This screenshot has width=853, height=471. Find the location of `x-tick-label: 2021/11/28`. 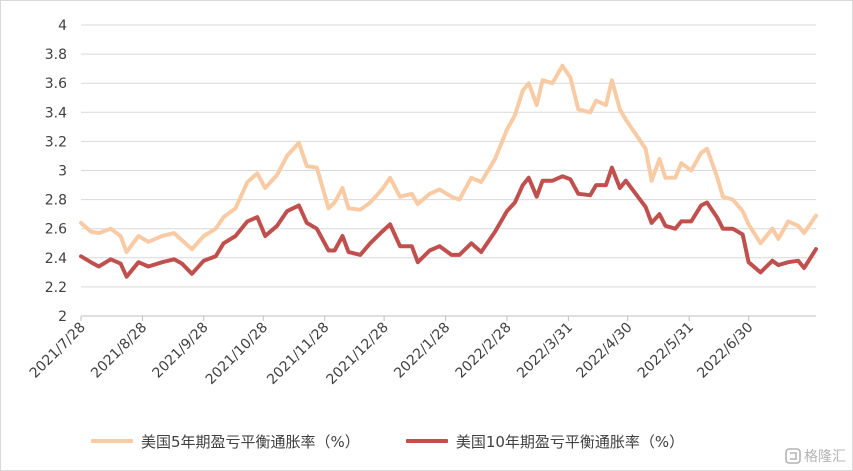

x-tick-label: 2021/11/28 is located at coordinates (298, 354).